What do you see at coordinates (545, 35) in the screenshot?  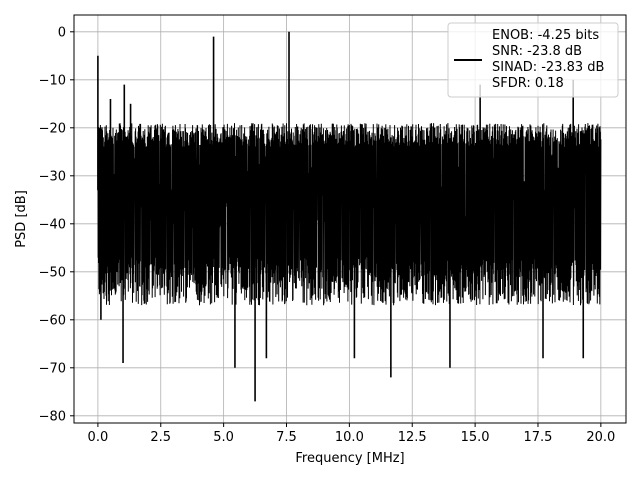 I see `legend-enob: ENOB: -4.25 bits` at bounding box center [545, 35].